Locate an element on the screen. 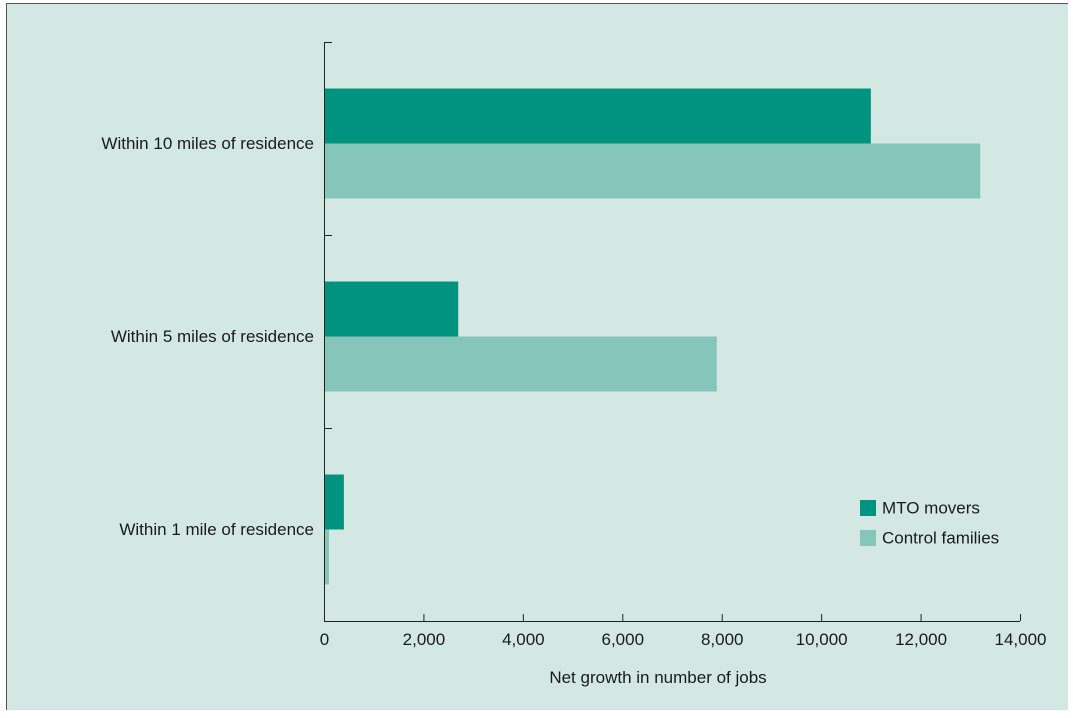 The height and width of the screenshot is (718, 1073). x-tick-label: 2,000 is located at coordinates (424, 639).